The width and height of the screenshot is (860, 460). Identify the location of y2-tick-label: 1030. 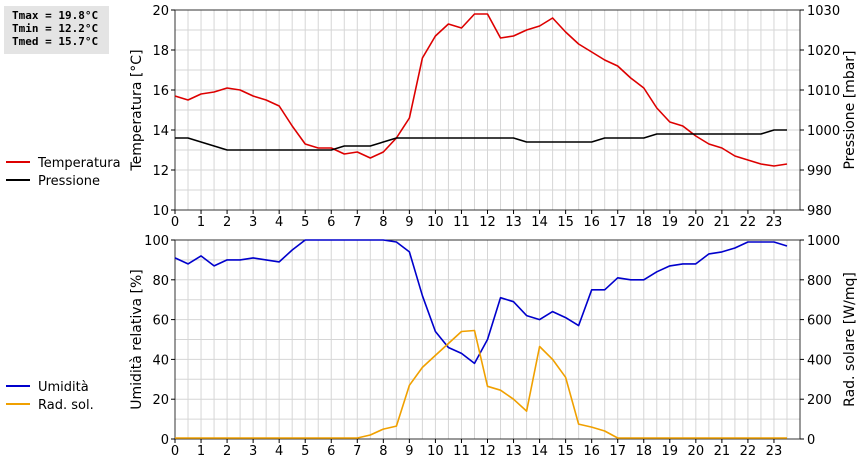
(823, 11).